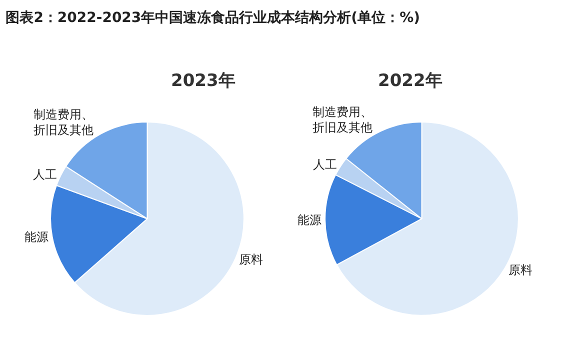 This screenshot has width=569, height=353. I want to click on chart-subtitle: 2022年, so click(410, 81).